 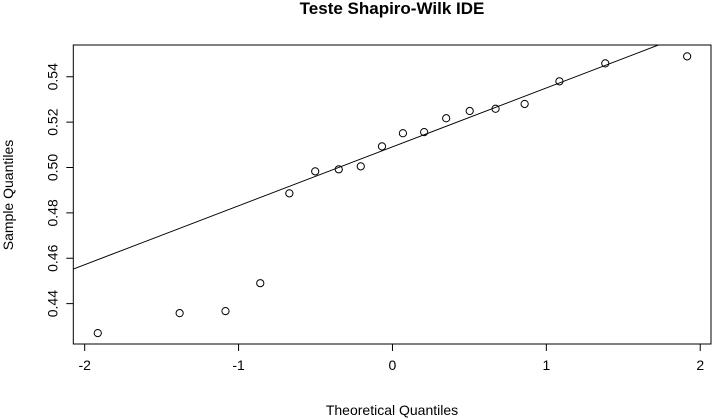 What do you see at coordinates (392, 410) in the screenshot?
I see `x-axis-label: Theoretical Quantiles` at bounding box center [392, 410].